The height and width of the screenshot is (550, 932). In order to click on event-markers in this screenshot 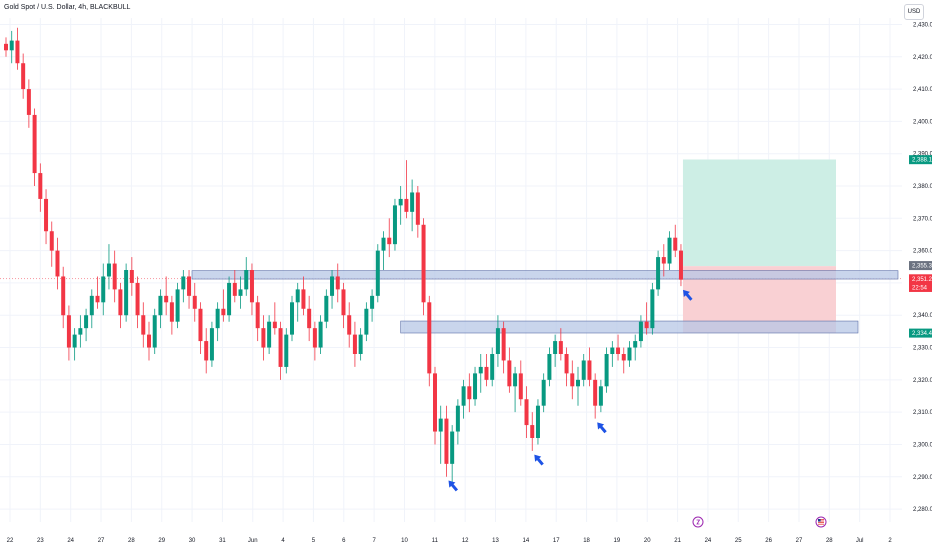, I will do `click(759, 522)`.